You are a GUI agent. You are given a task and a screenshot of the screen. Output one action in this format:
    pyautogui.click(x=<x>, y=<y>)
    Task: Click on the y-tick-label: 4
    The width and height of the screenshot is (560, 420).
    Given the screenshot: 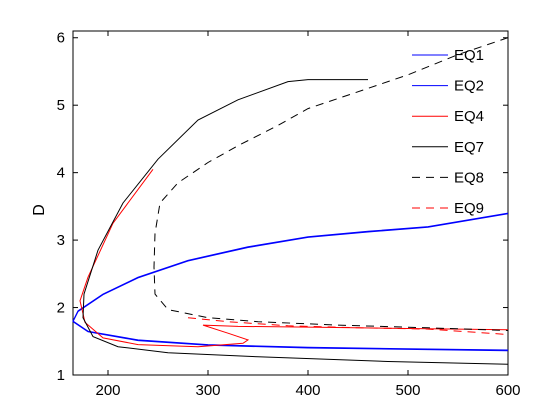 What is the action you would take?
    pyautogui.click(x=61, y=173)
    